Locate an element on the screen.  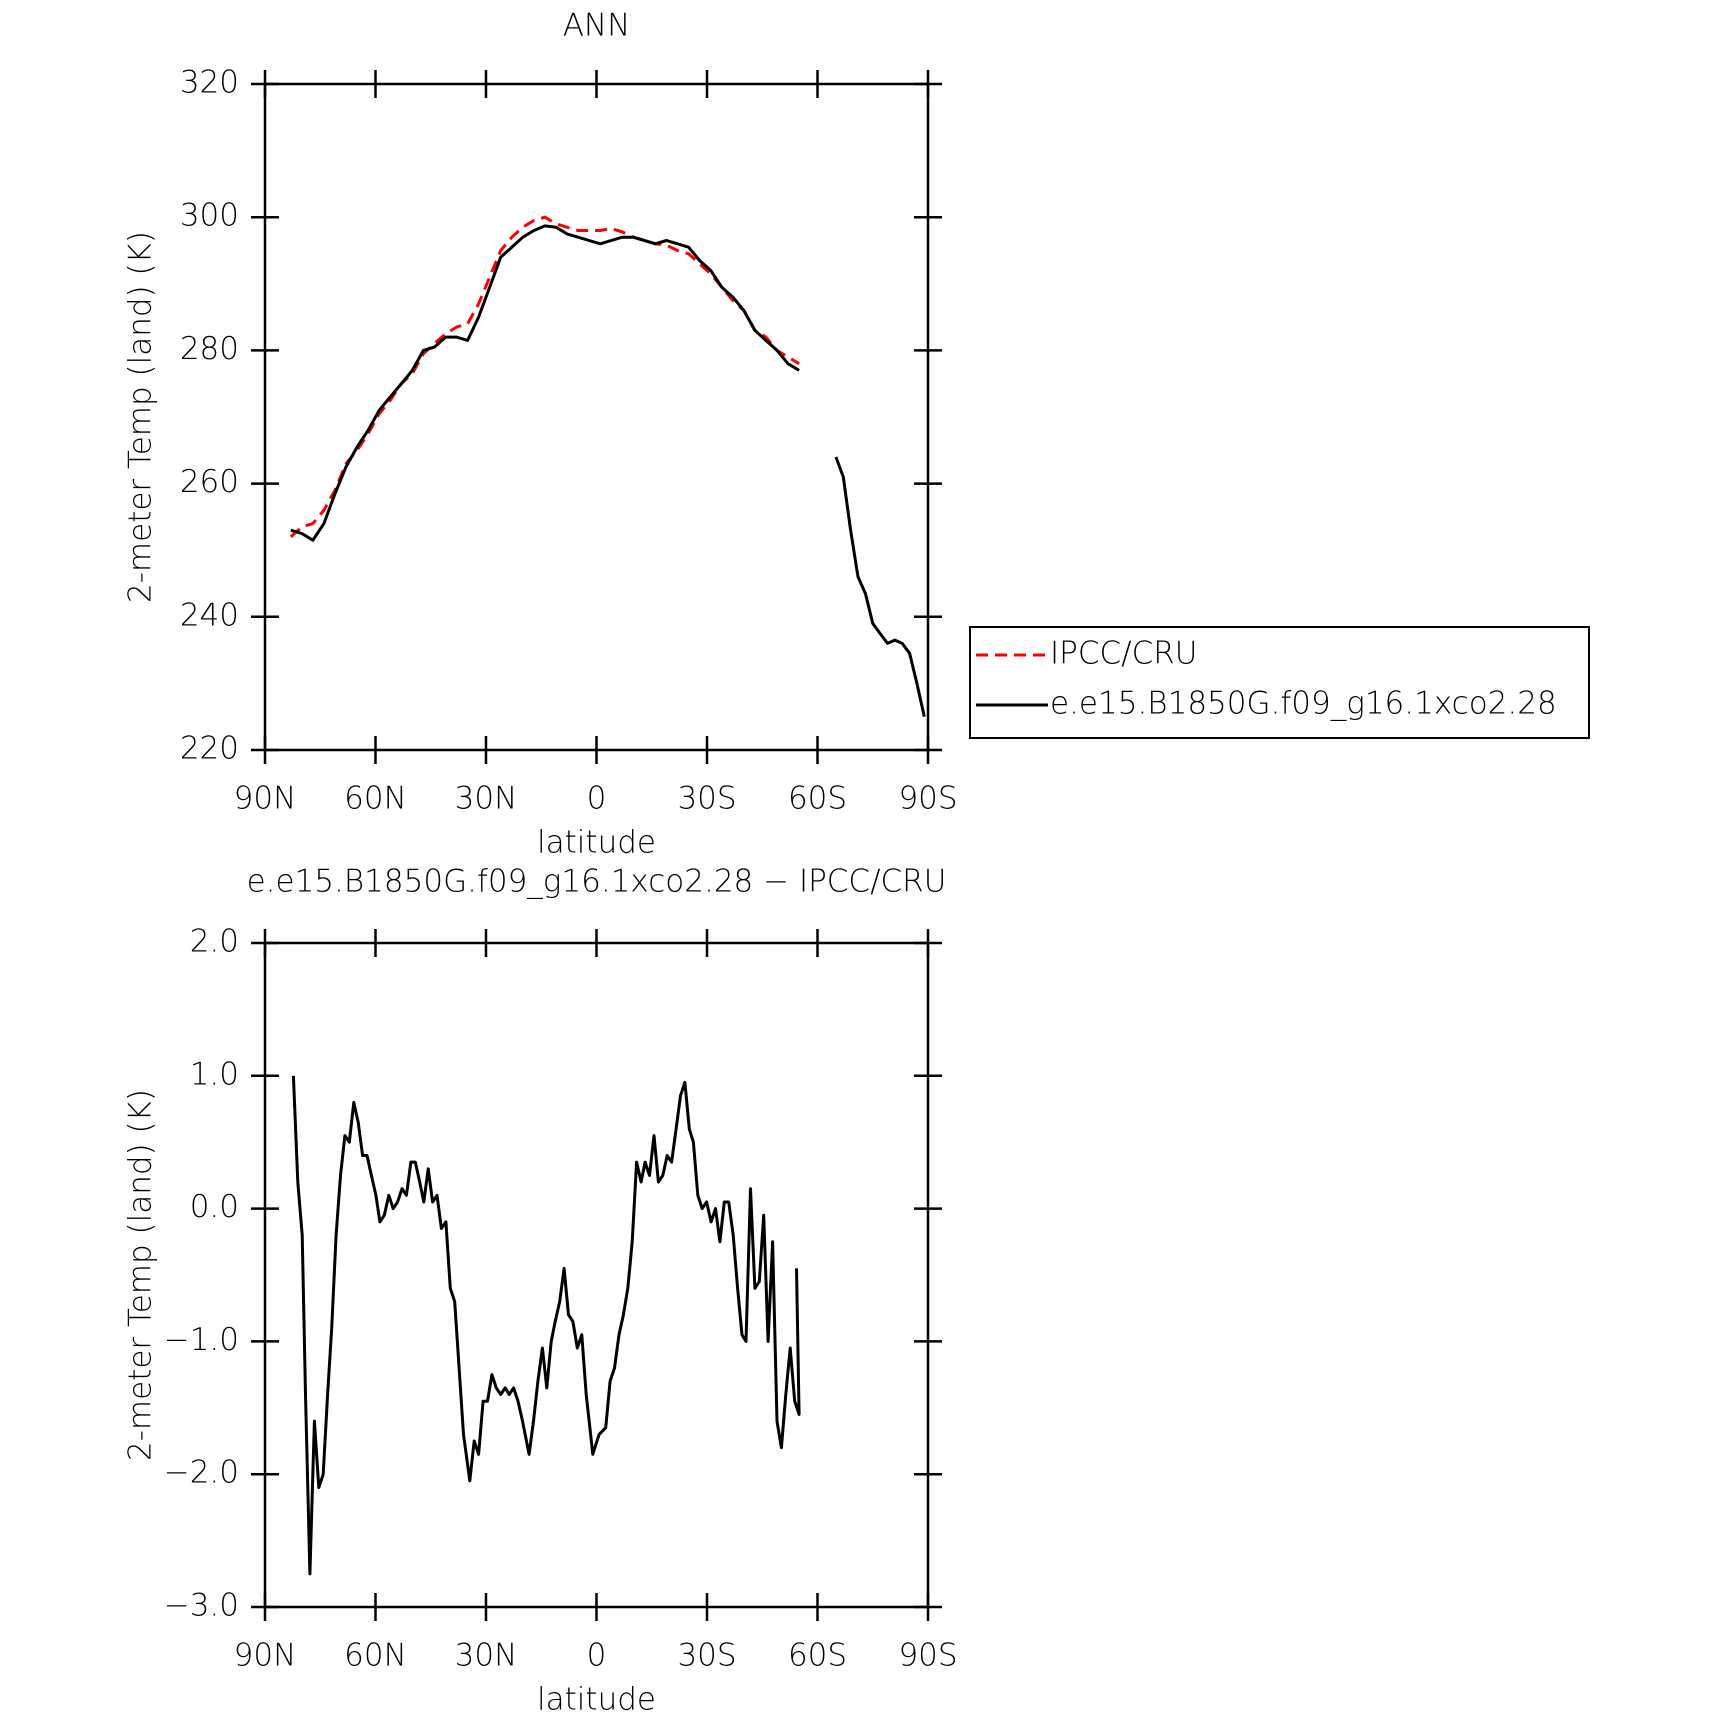
chart-title: e.e15.B1850G.f09_g16.1xco2.28 − IPCC/CRU is located at coordinates (597, 882).